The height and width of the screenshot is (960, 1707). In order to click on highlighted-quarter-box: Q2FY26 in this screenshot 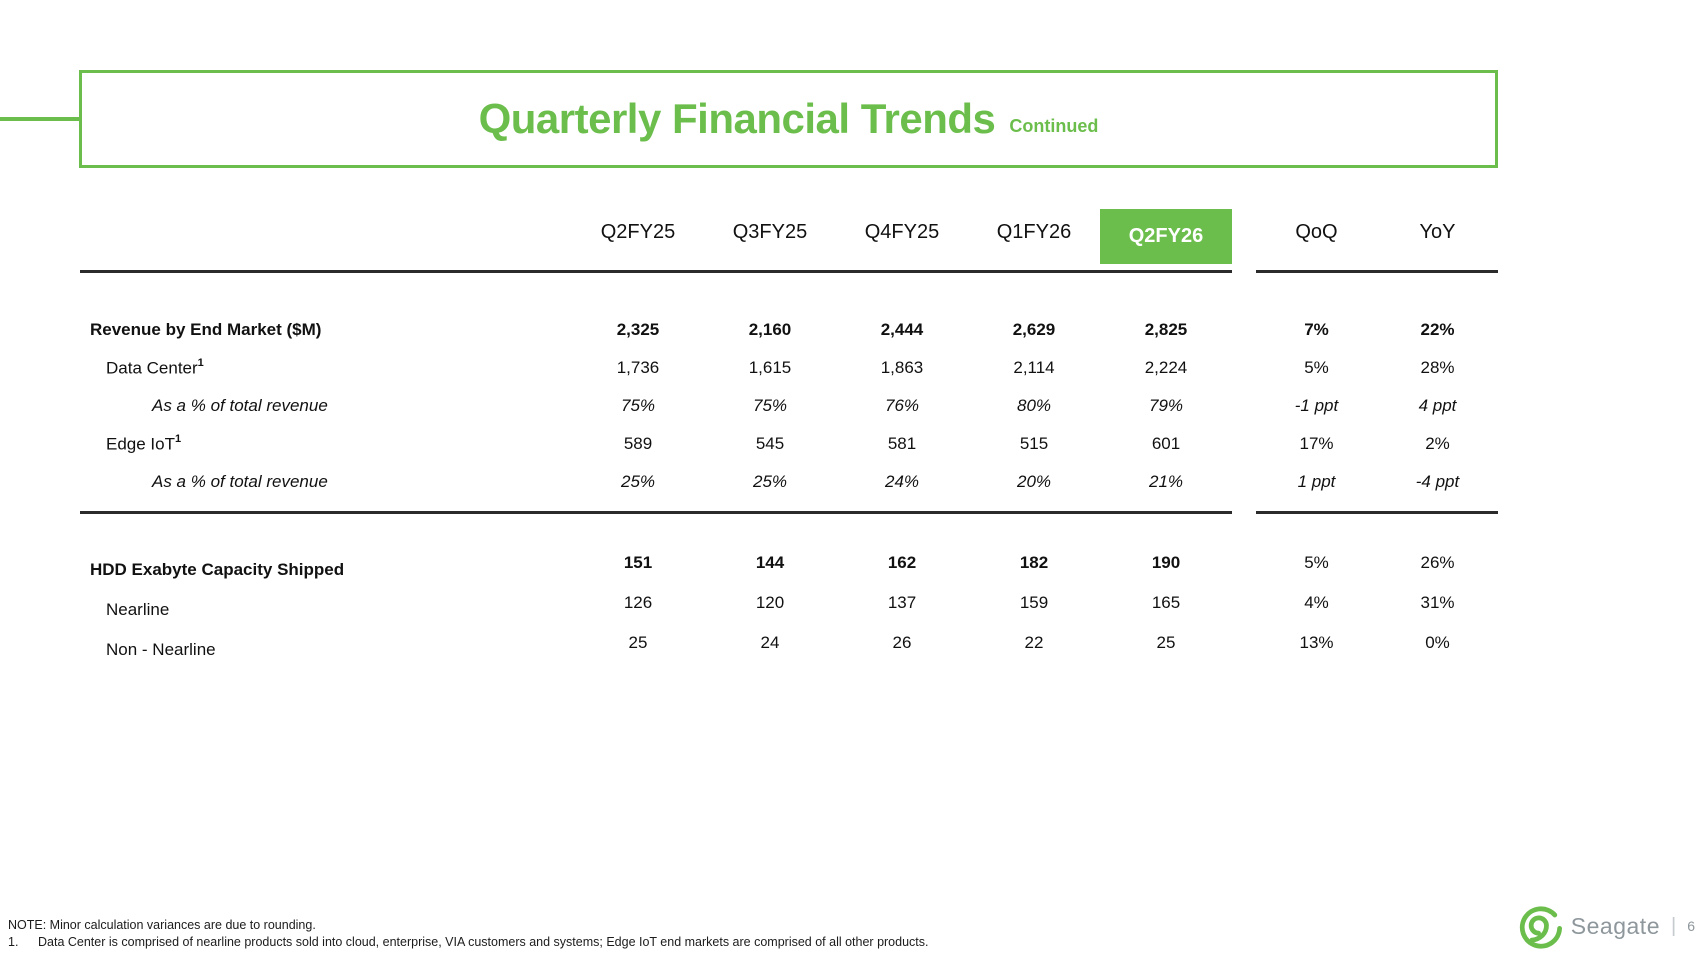, I will do `click(1166, 236)`.